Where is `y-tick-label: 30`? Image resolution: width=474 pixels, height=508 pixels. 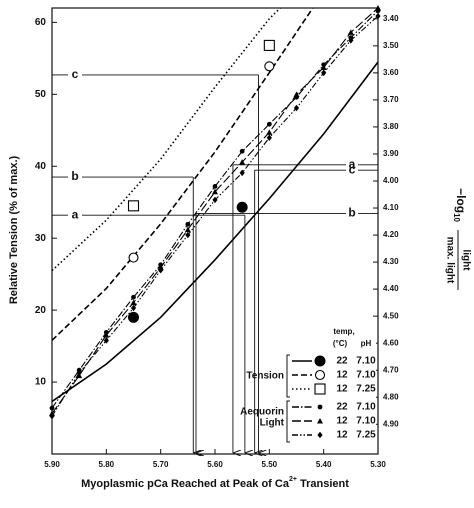
y-tick-label: 30 is located at coordinates (41, 238).